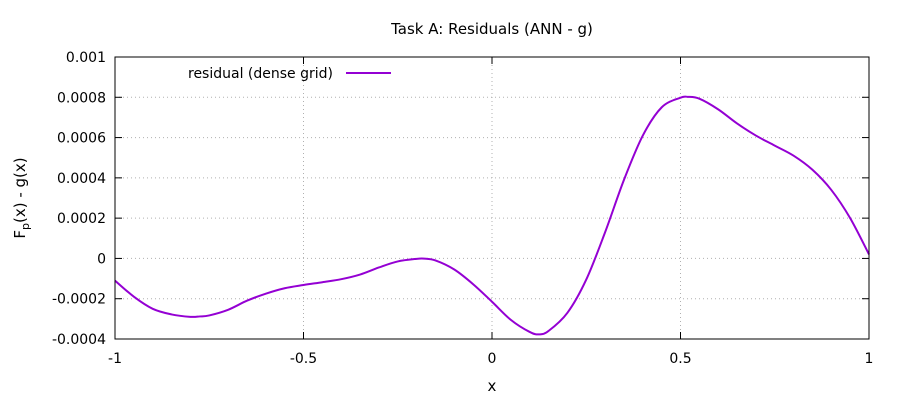  I want to click on y-tick-label: 0, so click(101, 259).